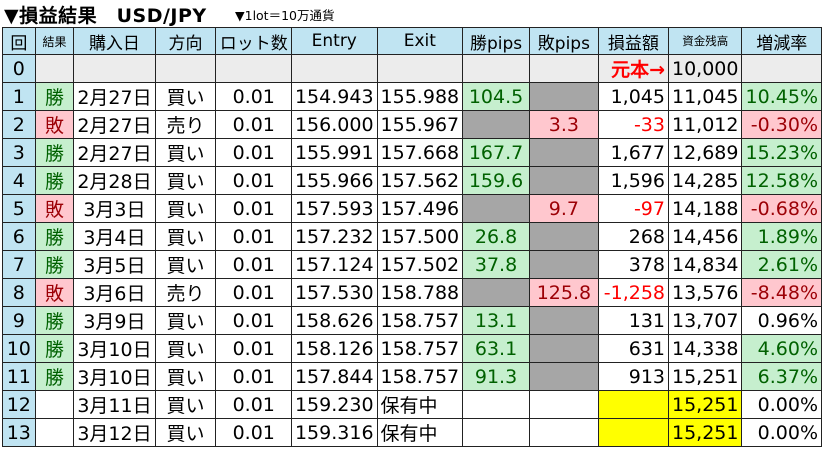 This screenshot has height=463, width=822. What do you see at coordinates (781, 124) in the screenshot?
I see `change-cell: -0.30%` at bounding box center [781, 124].